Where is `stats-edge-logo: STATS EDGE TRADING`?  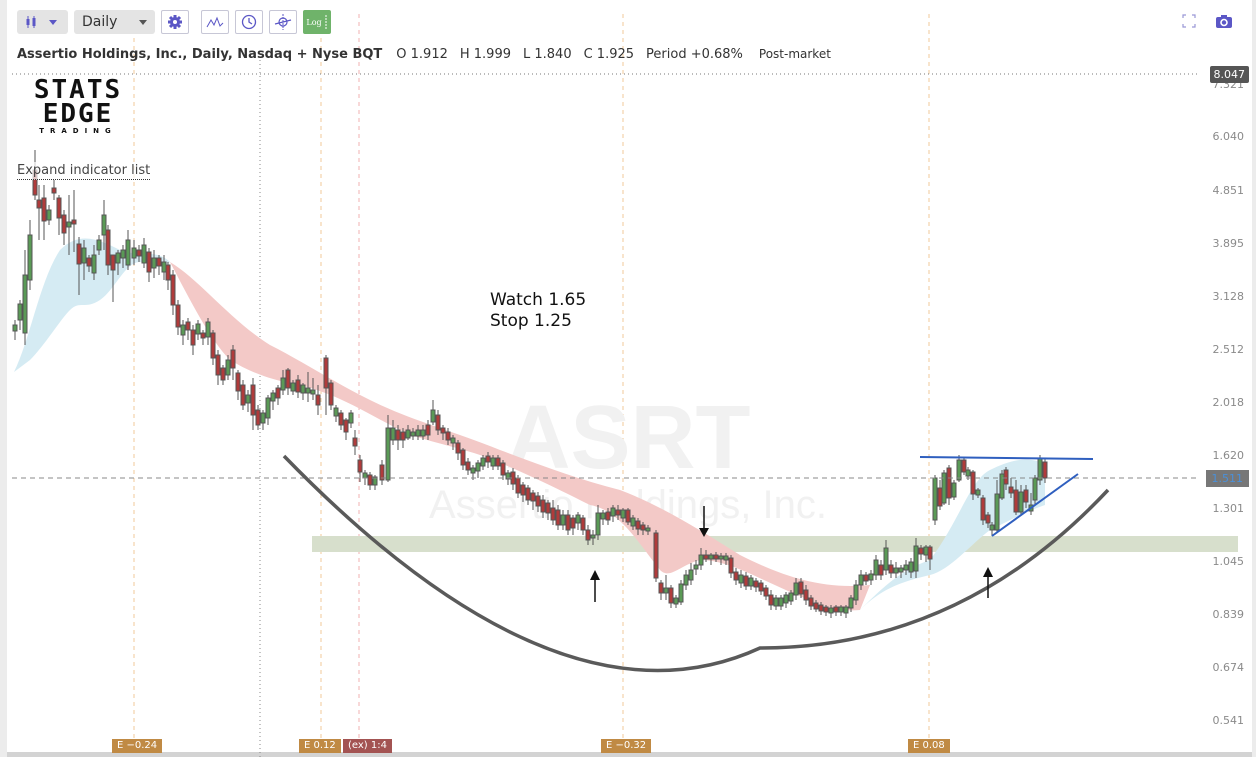
stats-edge-logo: STATS EDGE TRADING is located at coordinates (78, 105).